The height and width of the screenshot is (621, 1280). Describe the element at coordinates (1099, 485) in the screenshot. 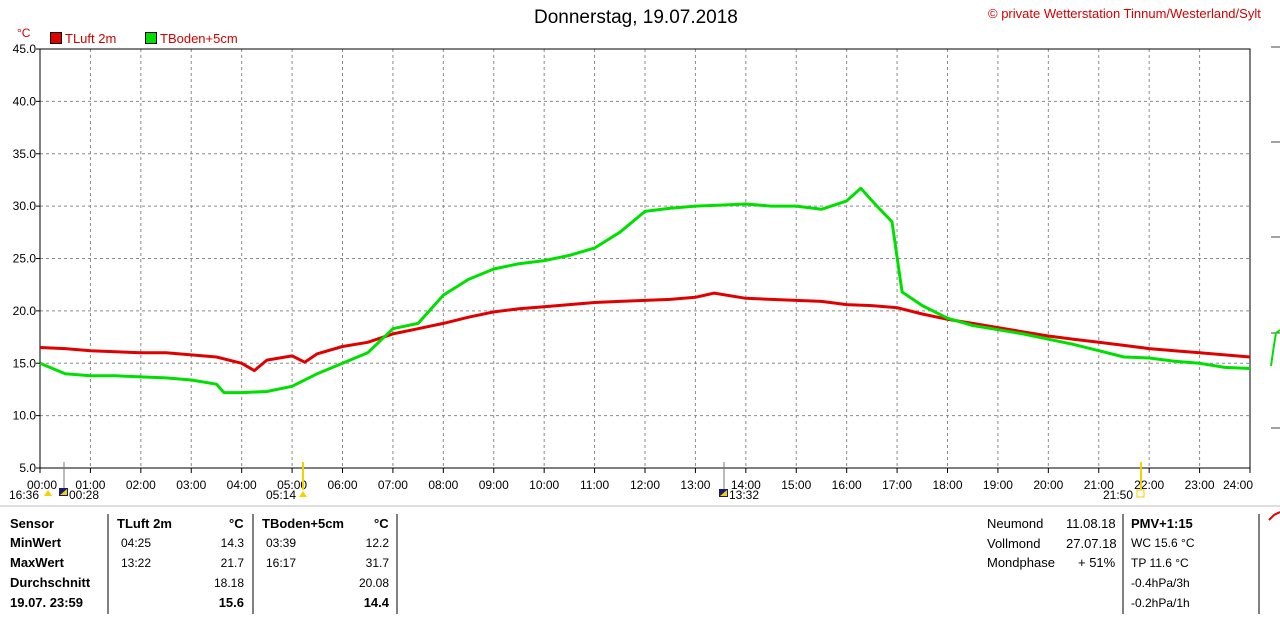

I see `x-tick-label: 21:00` at that location.